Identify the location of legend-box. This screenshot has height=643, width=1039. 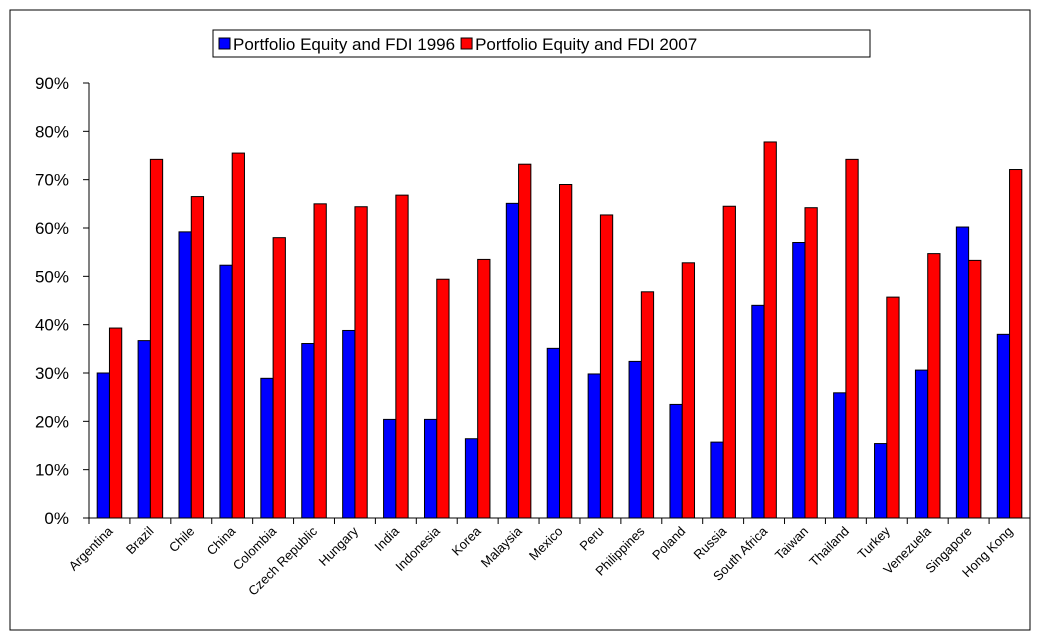
(541, 43).